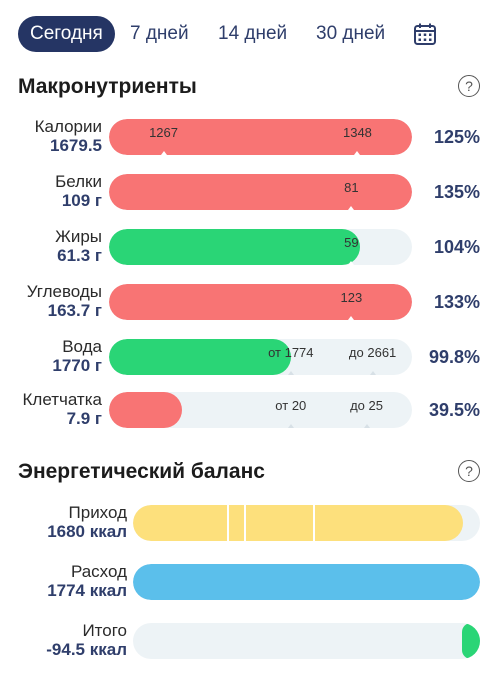  I want to click on energy-title: Энергетический баланс, so click(141, 471).